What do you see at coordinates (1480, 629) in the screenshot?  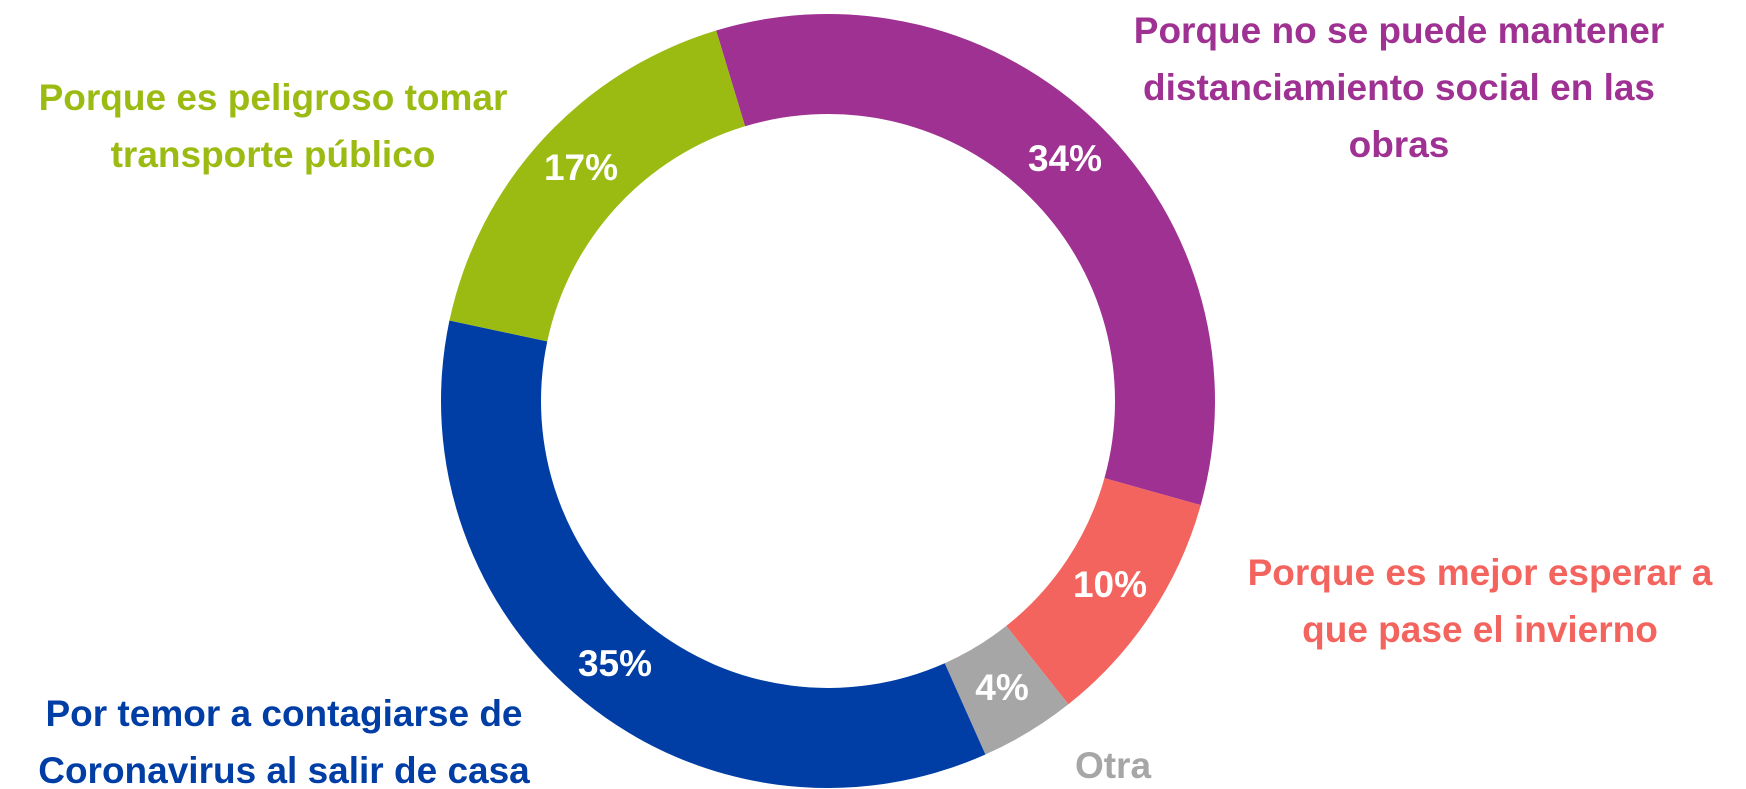 I see `category-label: que pase el invierno` at bounding box center [1480, 629].